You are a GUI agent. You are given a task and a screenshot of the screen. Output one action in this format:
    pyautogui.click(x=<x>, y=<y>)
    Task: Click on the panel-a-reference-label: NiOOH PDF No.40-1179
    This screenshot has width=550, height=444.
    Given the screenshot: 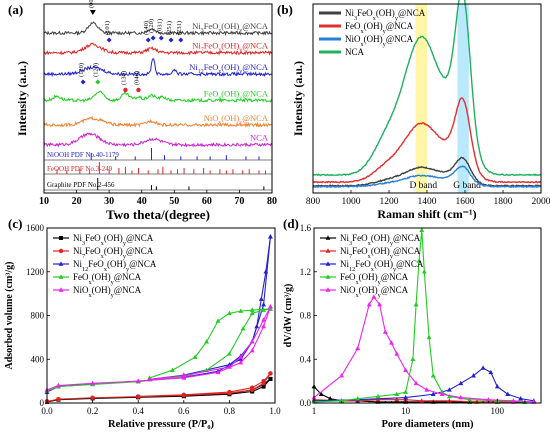 What is the action you would take?
    pyautogui.click(x=83, y=155)
    